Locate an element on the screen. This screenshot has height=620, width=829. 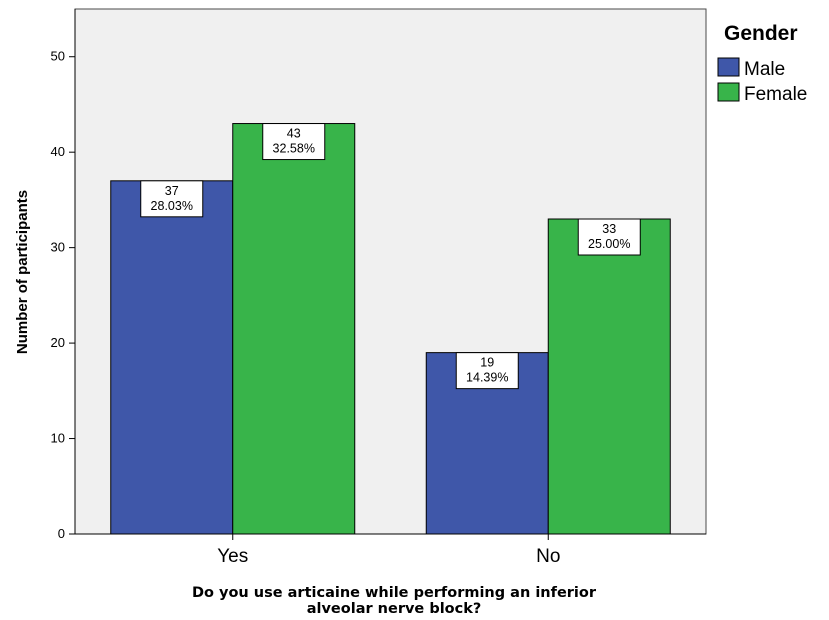
x-axis-label-line-2: alveolar nerve block? is located at coordinates (394, 609).